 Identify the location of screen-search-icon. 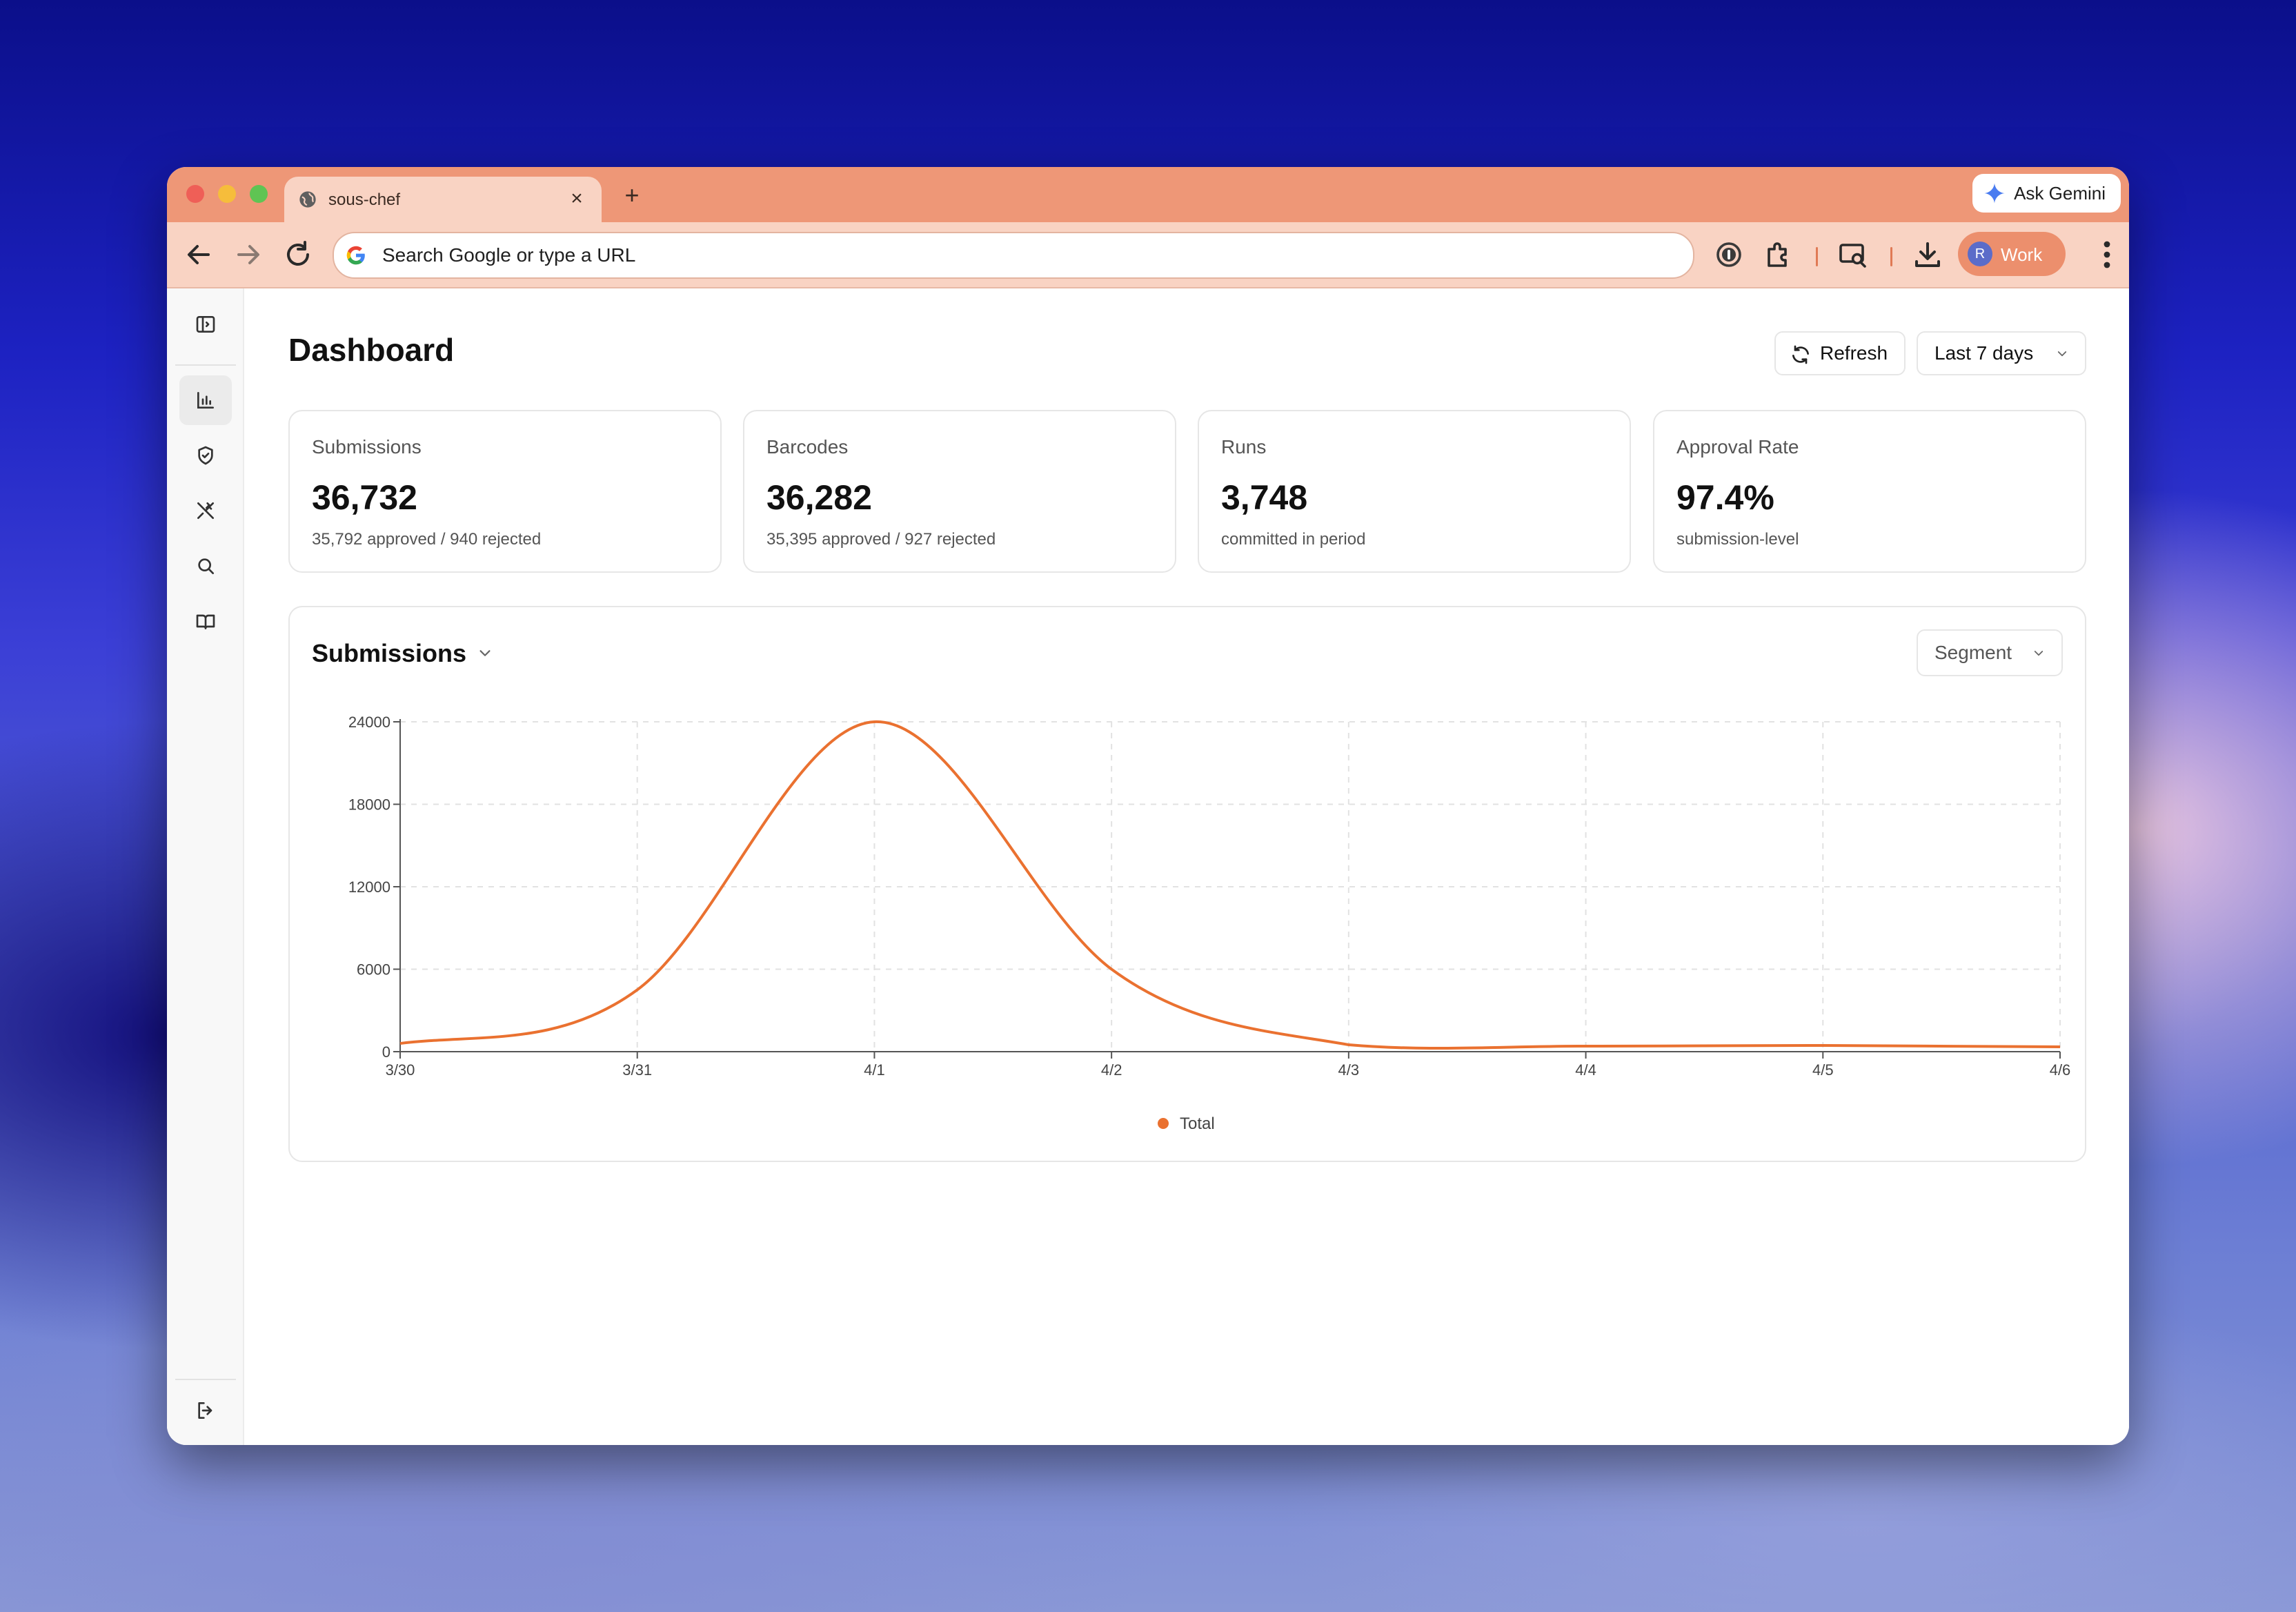
(1854, 254).